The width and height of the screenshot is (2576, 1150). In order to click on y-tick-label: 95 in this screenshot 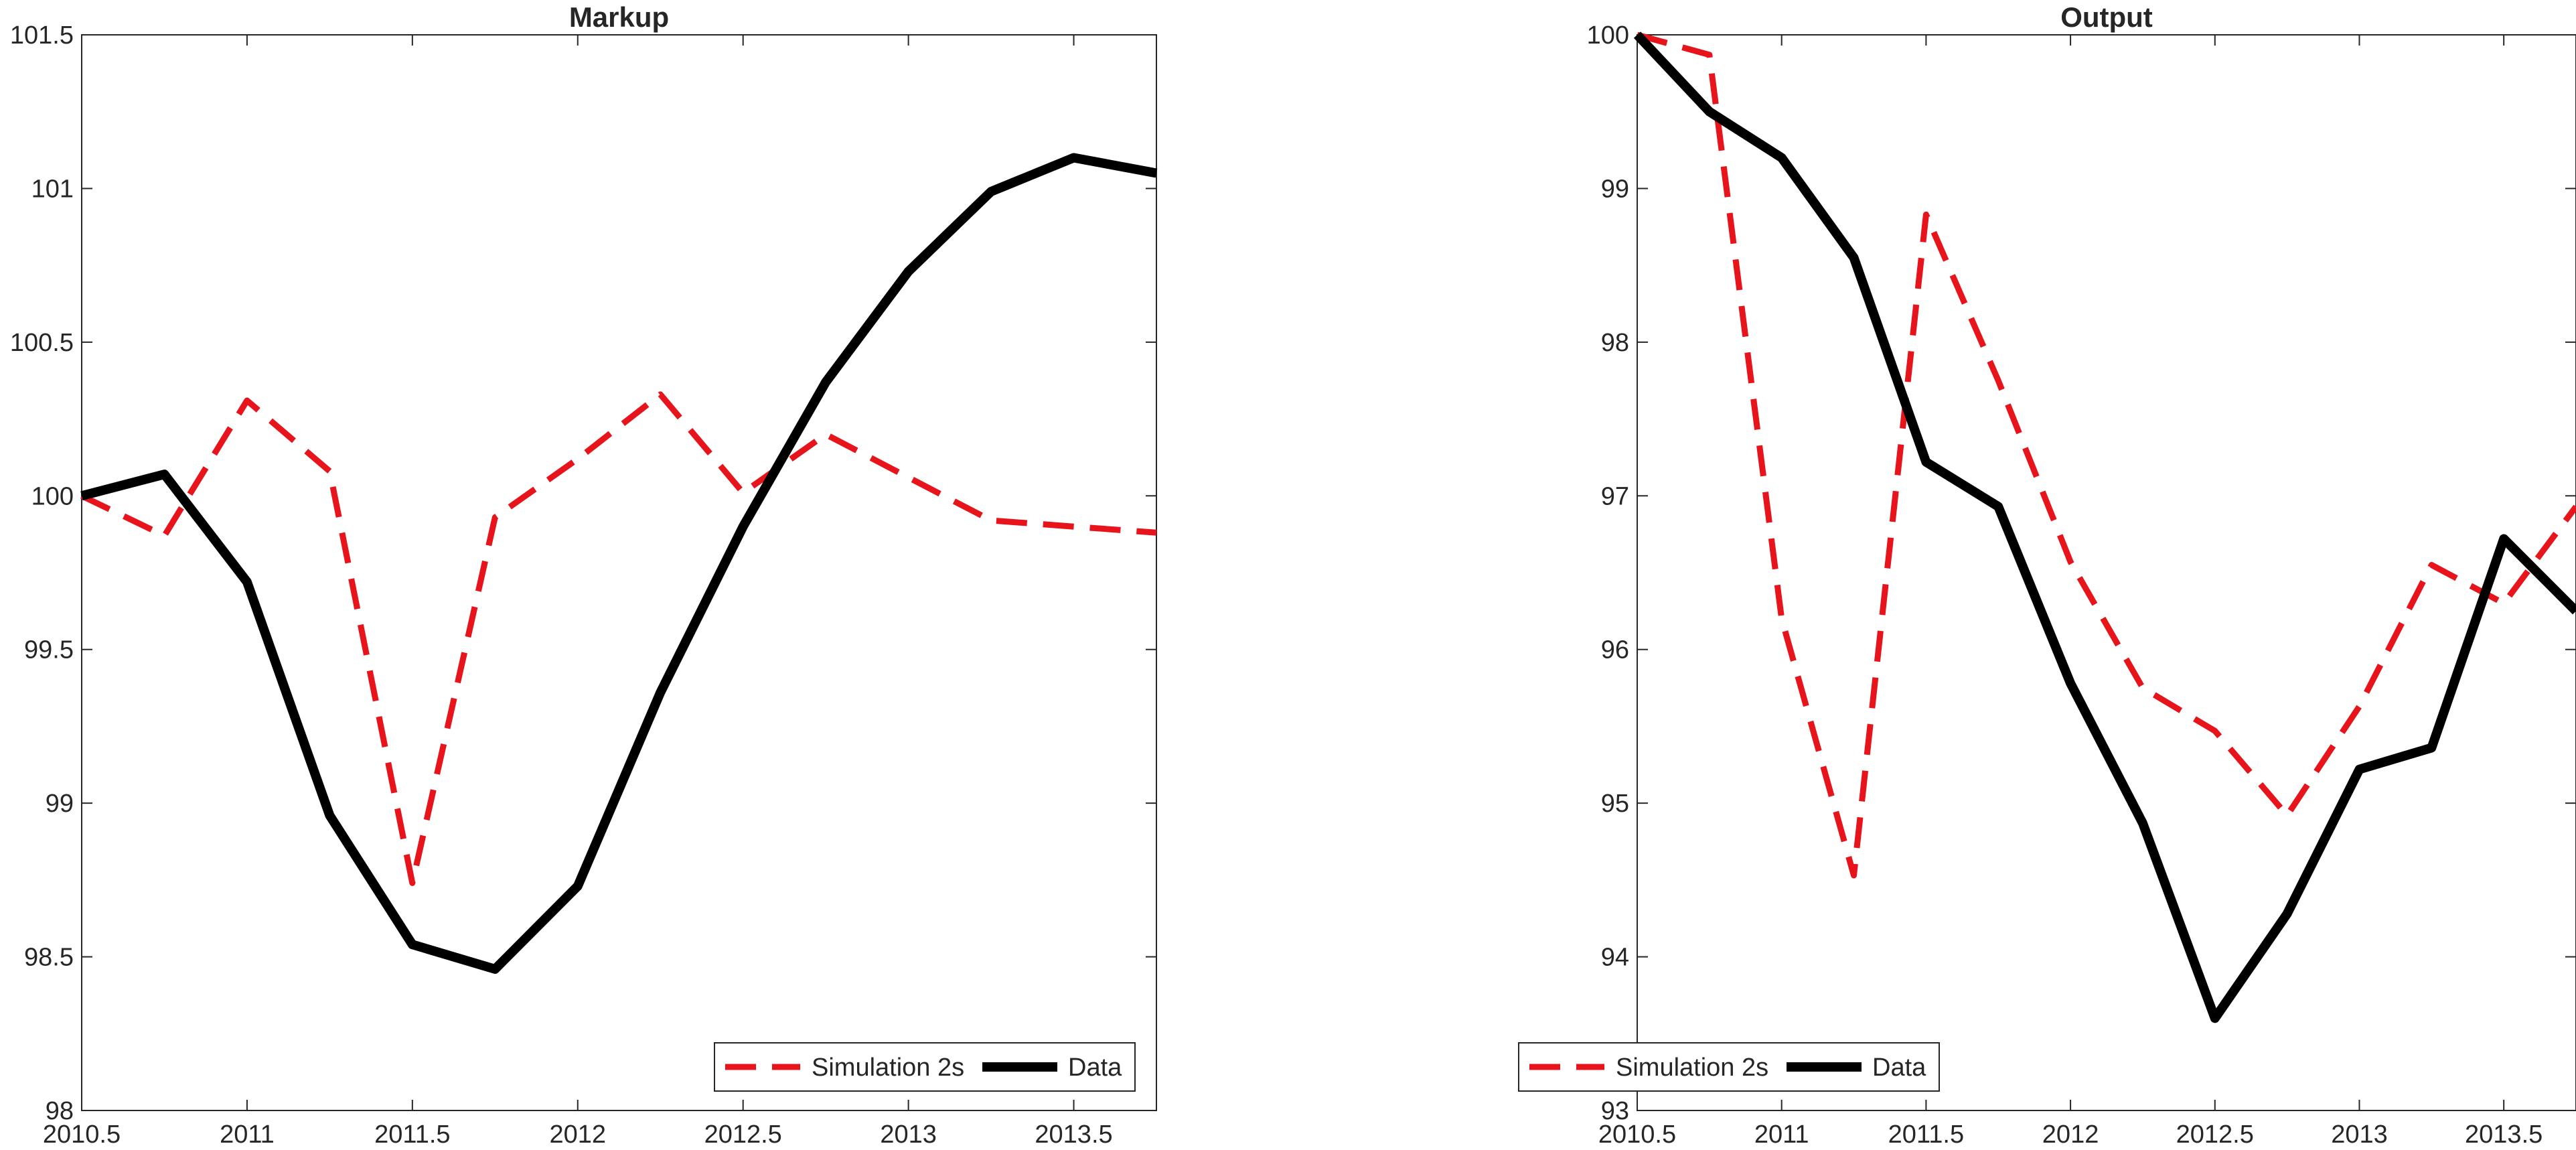, I will do `click(1615, 804)`.